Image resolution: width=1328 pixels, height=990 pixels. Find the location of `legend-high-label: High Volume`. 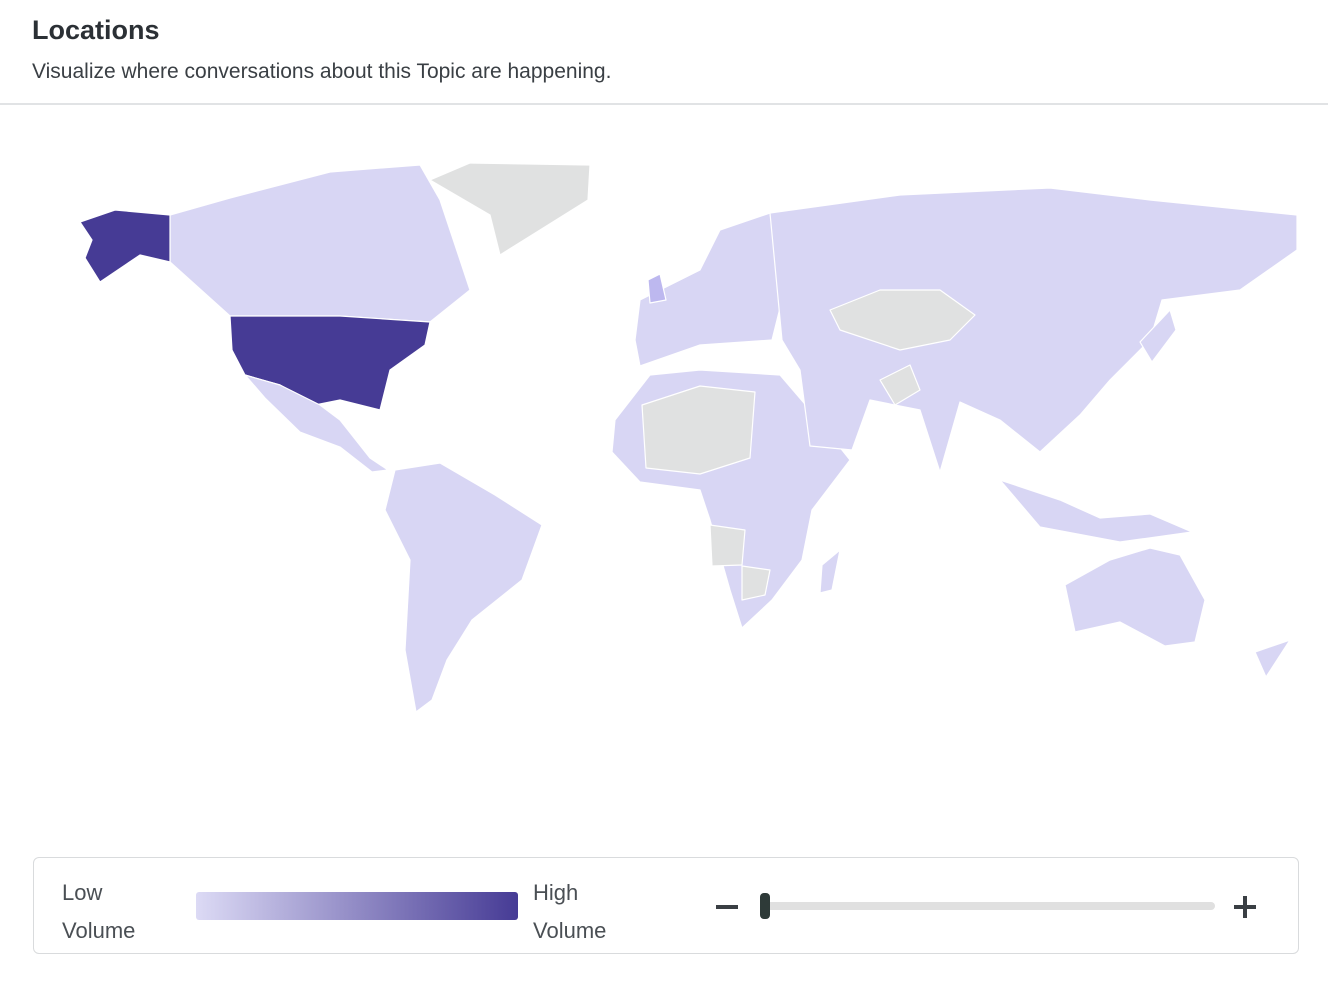

legend-high-label: High Volume is located at coordinates (570, 911).